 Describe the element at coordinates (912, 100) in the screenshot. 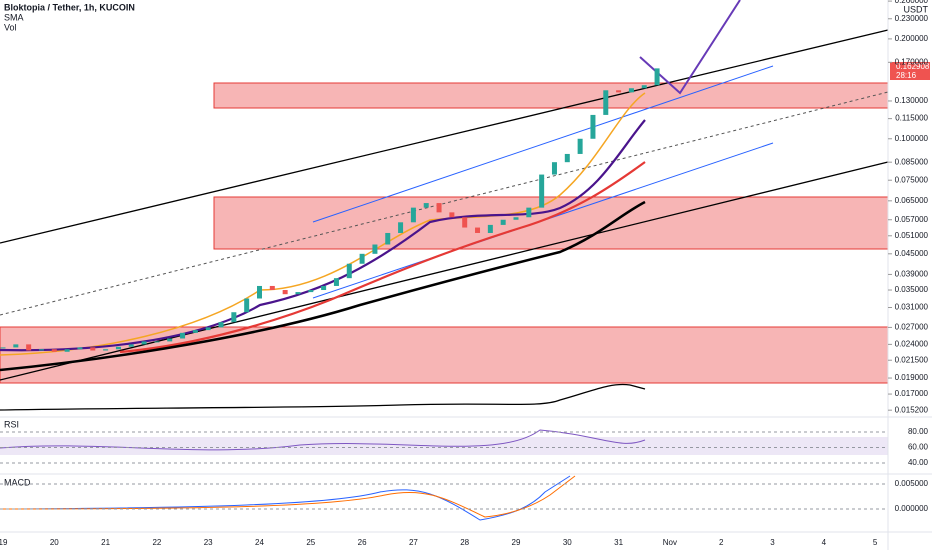

I see `y-tick-label: 0.130000` at that location.